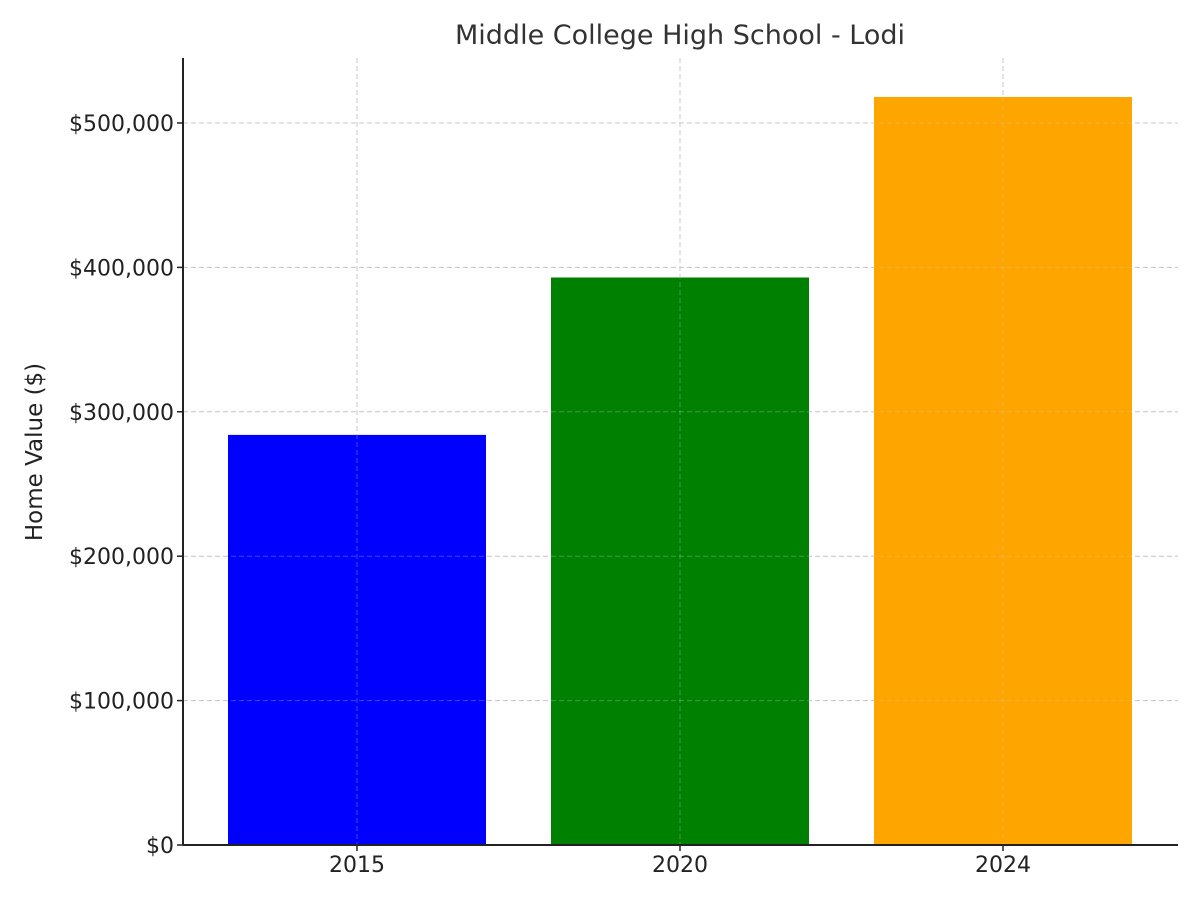 The width and height of the screenshot is (1200, 900). What do you see at coordinates (121, 702) in the screenshot?
I see `y-tick-label: $100,000` at bounding box center [121, 702].